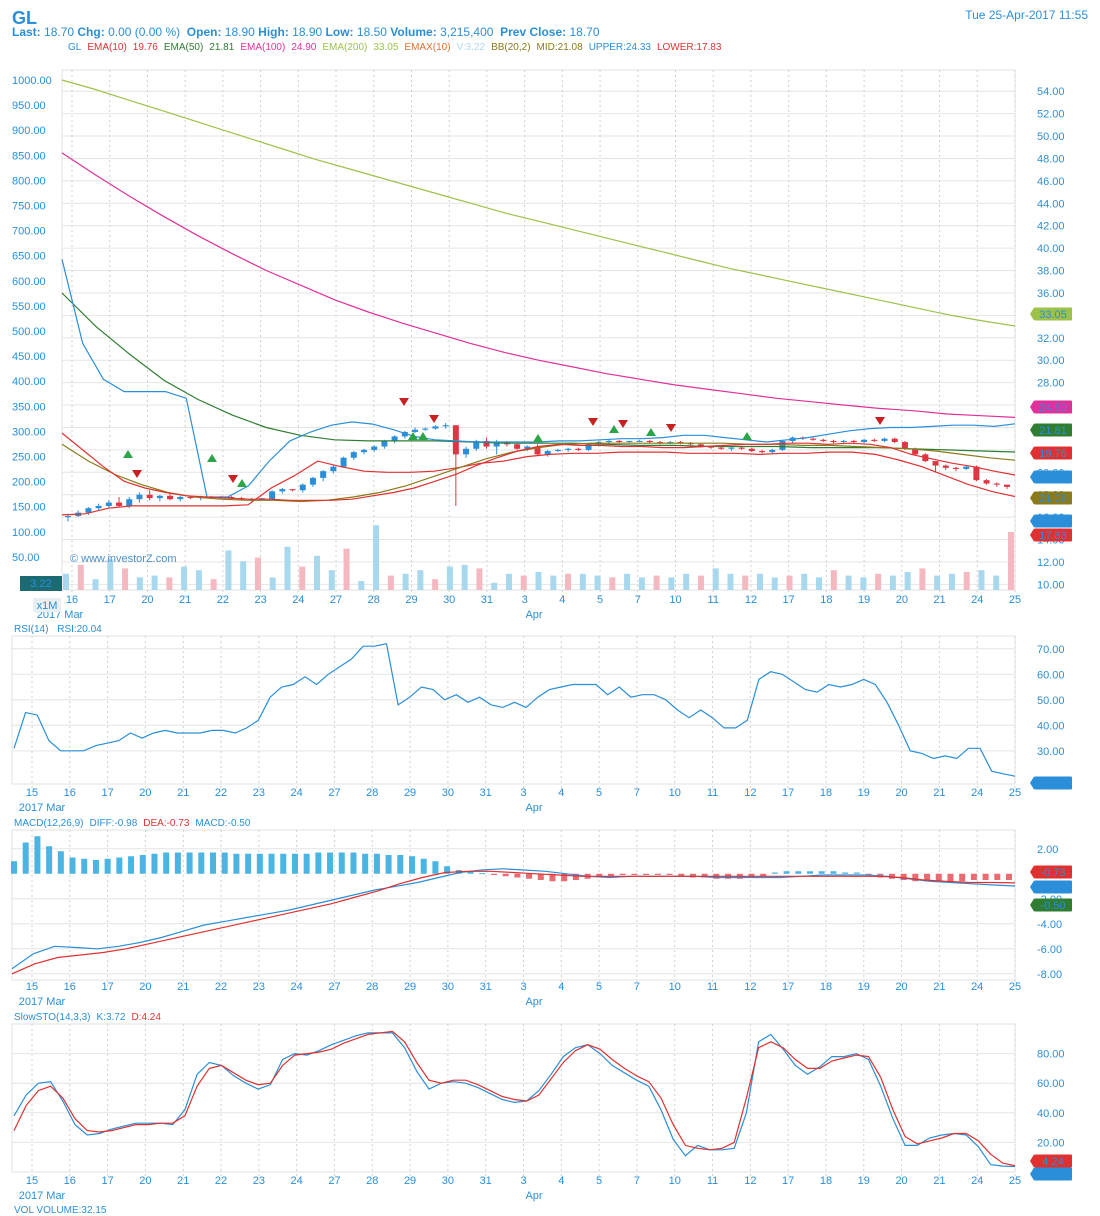 The height and width of the screenshot is (1216, 1100). What do you see at coordinates (145, 1181) in the screenshot?
I see `sto-x-tick: 20` at bounding box center [145, 1181].